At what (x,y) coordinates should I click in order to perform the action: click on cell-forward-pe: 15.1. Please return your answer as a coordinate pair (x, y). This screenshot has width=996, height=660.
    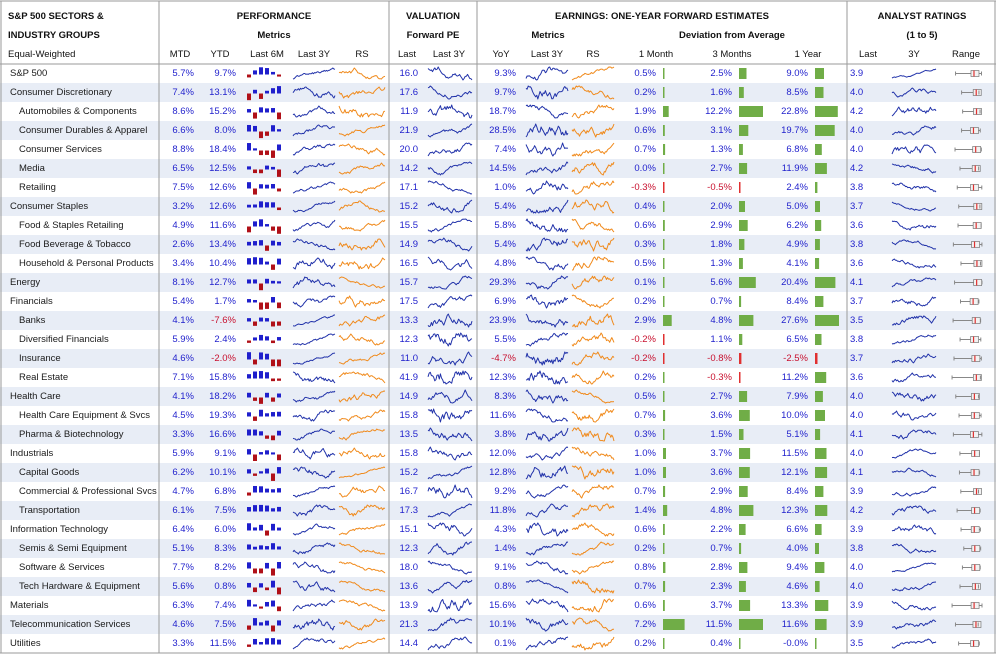
    Looking at the image, I should click on (409, 529).